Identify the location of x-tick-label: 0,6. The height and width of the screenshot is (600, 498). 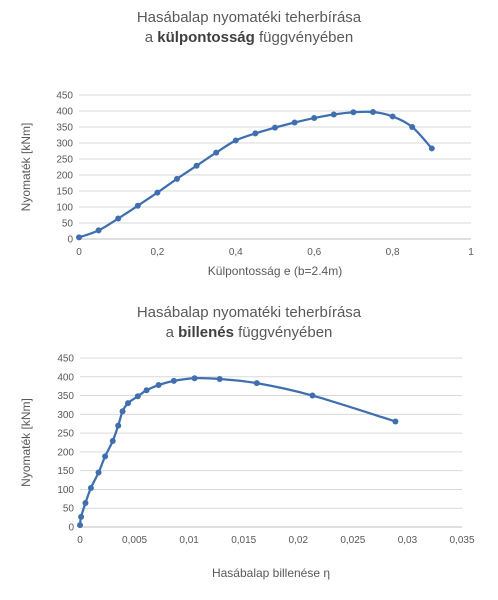
(314, 252).